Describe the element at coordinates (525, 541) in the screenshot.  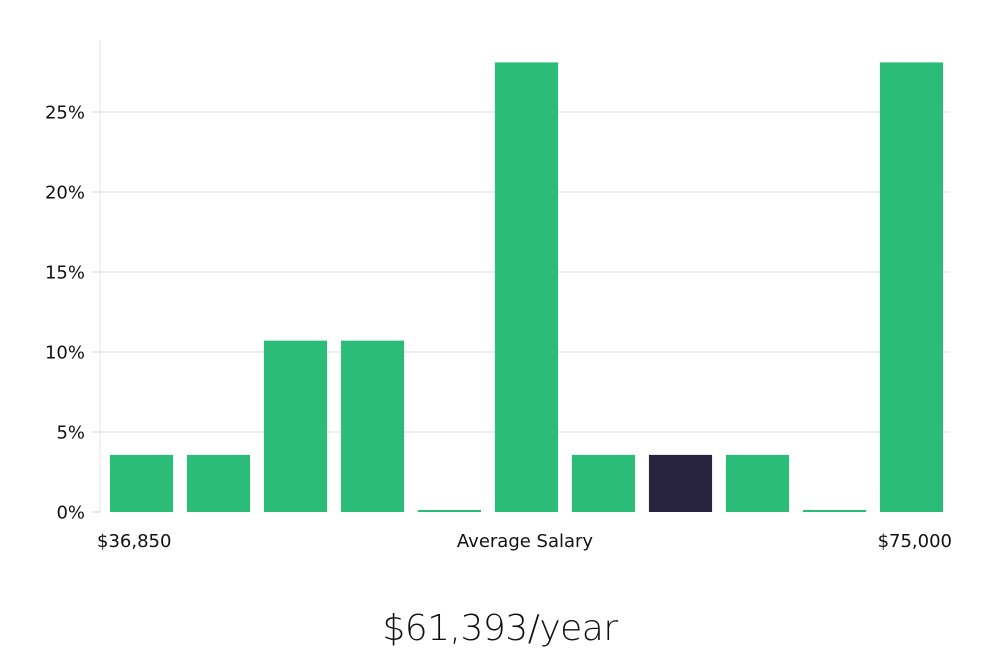
I see `x-axis-title: Average Salary` at that location.